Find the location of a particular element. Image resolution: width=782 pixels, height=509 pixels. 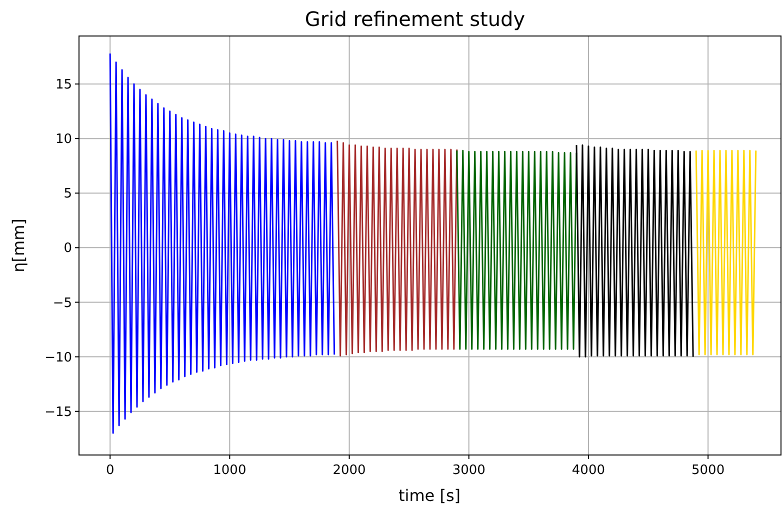

x-tick-label: 1000 is located at coordinates (229, 470).